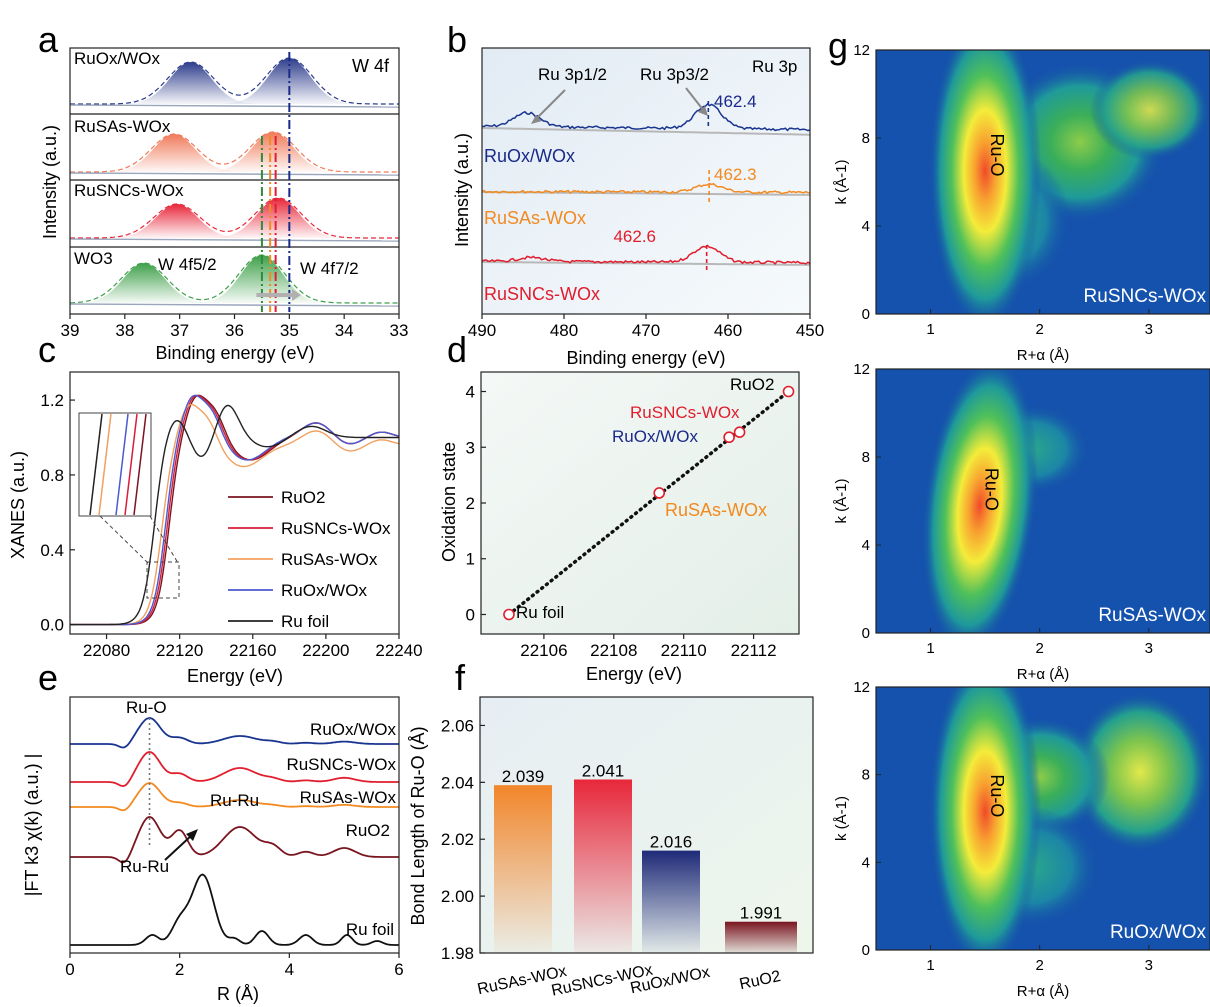  I want to click on panel-e-ylabel: |FT k3 χ(k) (a.u.) |, so click(32, 825).